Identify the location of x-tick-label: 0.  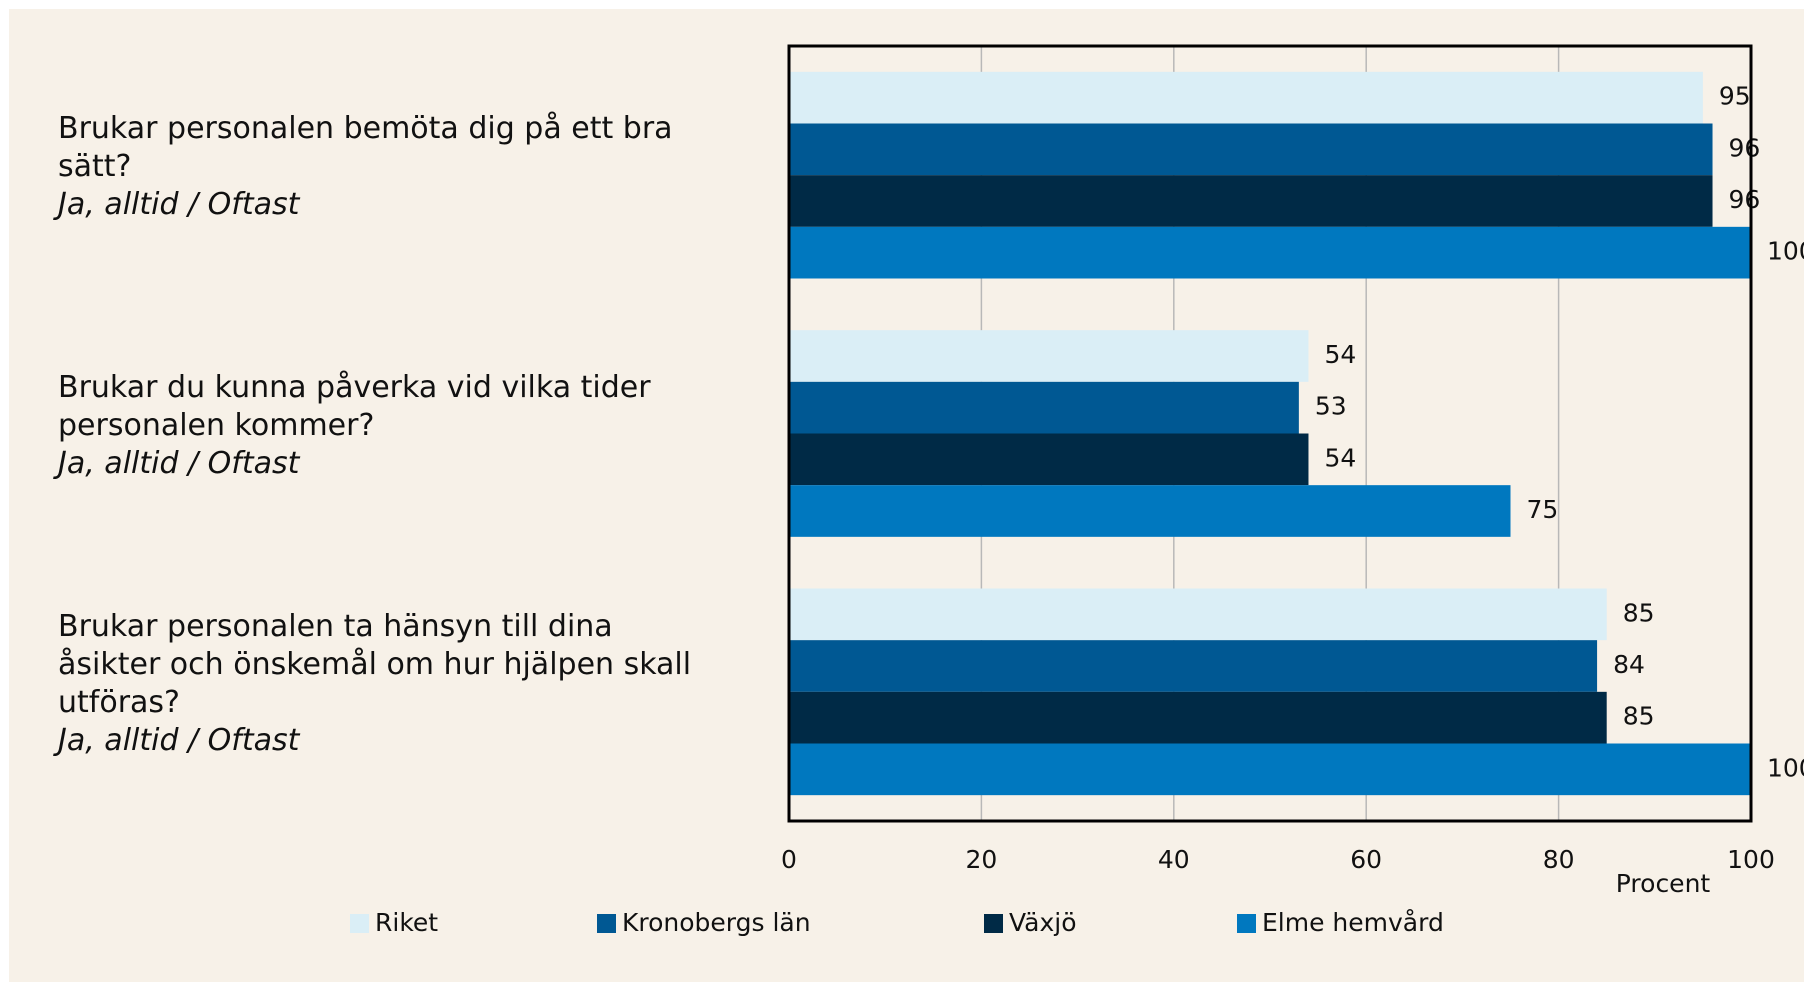
(789, 859).